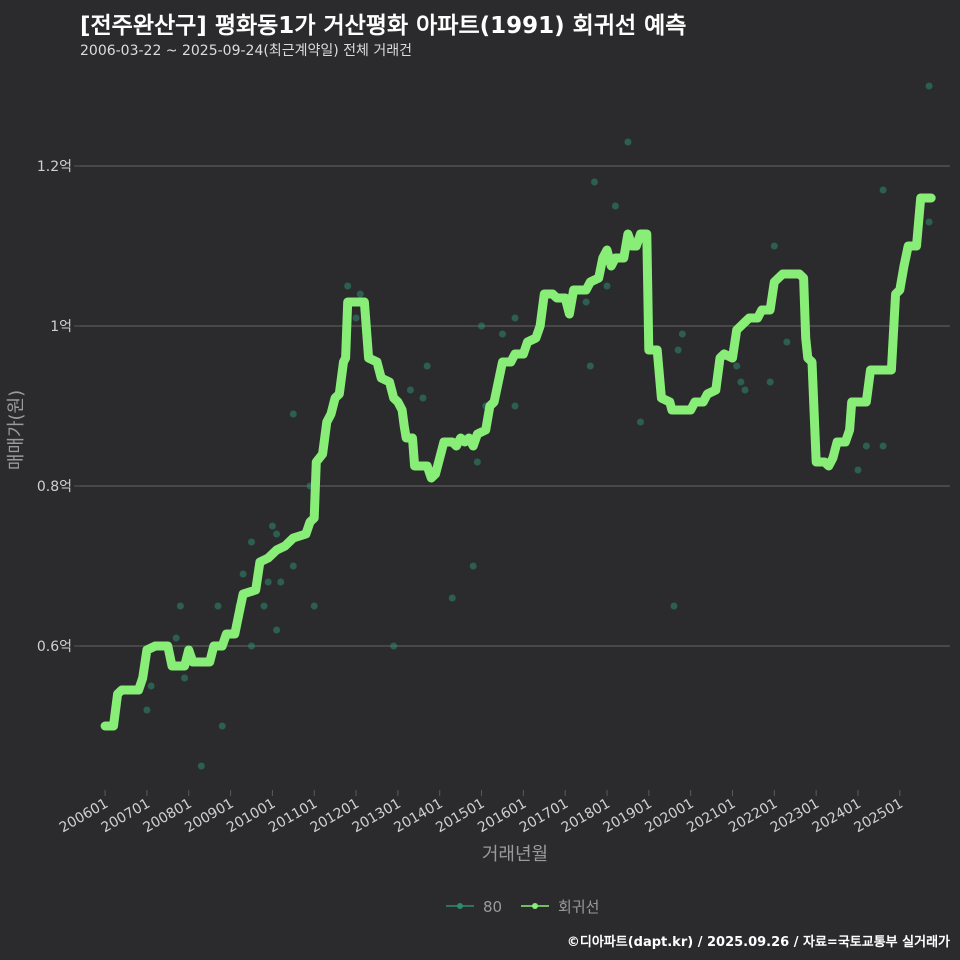 This screenshot has height=960, width=960. I want to click on y-axis-label: 매매가(원), so click(16, 430).